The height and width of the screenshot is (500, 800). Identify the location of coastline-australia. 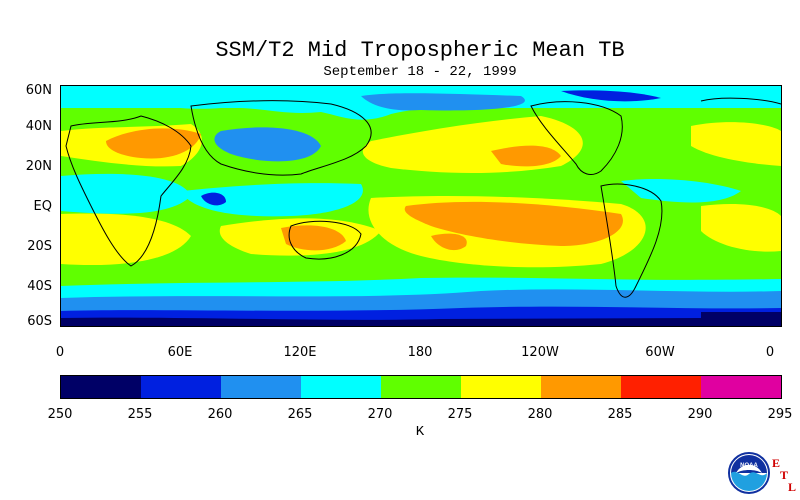
(325, 240).